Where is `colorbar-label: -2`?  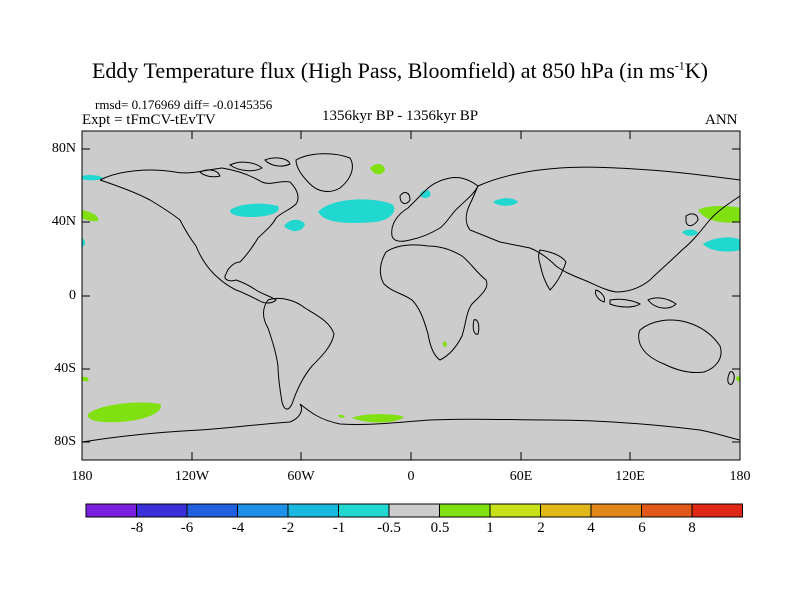
colorbar-label: -2 is located at coordinates (288, 528).